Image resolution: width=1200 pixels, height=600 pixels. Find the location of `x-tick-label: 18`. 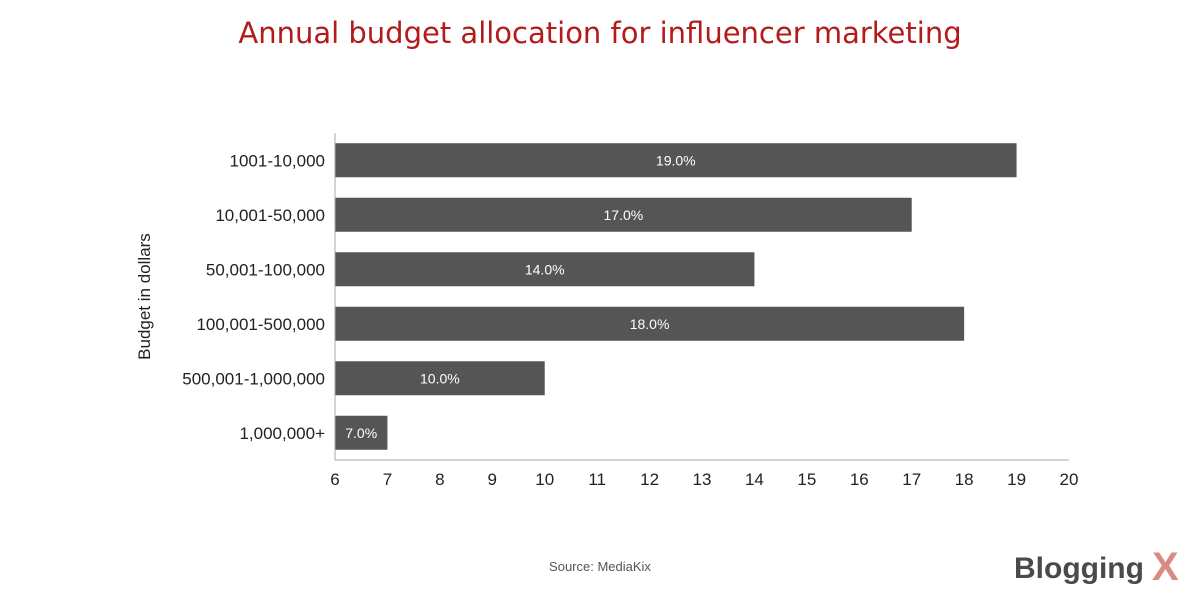

x-tick-label: 18 is located at coordinates (964, 479).